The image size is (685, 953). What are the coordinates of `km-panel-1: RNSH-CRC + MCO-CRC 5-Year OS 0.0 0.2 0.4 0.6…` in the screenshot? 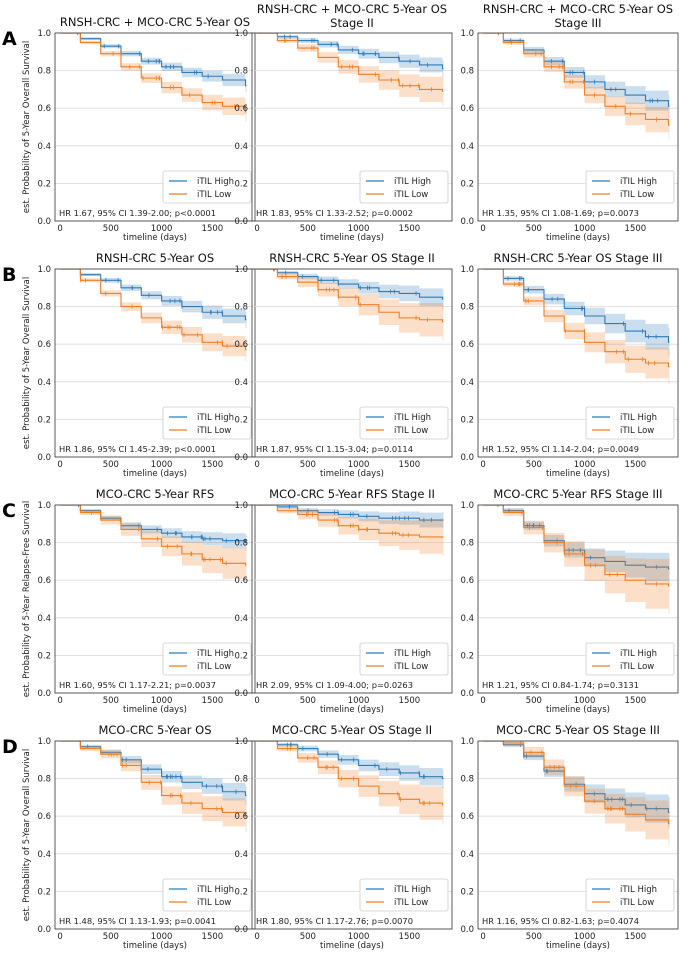 It's located at (146, 129).